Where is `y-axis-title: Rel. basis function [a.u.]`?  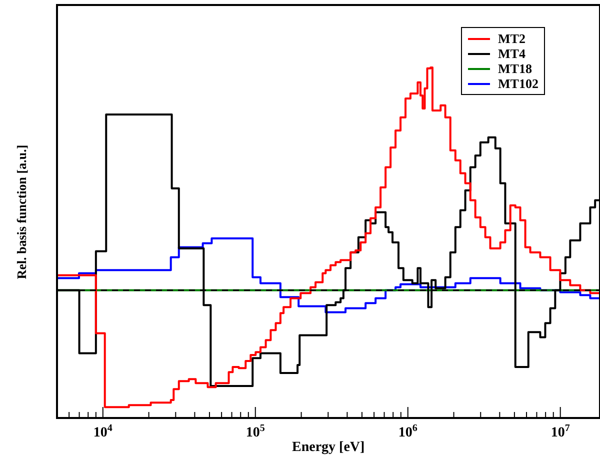
y-axis-title: Rel. basis function [a.u.] is located at coordinates (22, 211).